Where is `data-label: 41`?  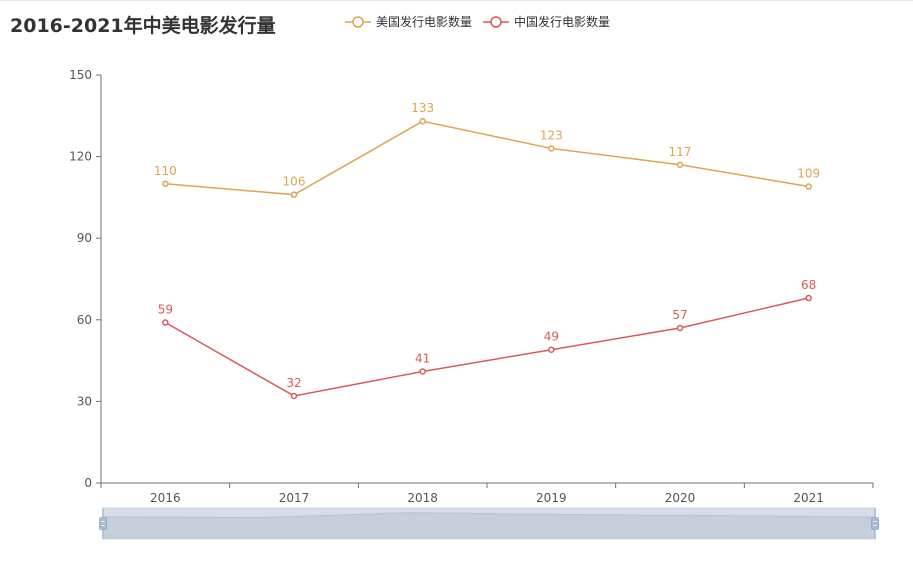 data-label: 41 is located at coordinates (422, 358).